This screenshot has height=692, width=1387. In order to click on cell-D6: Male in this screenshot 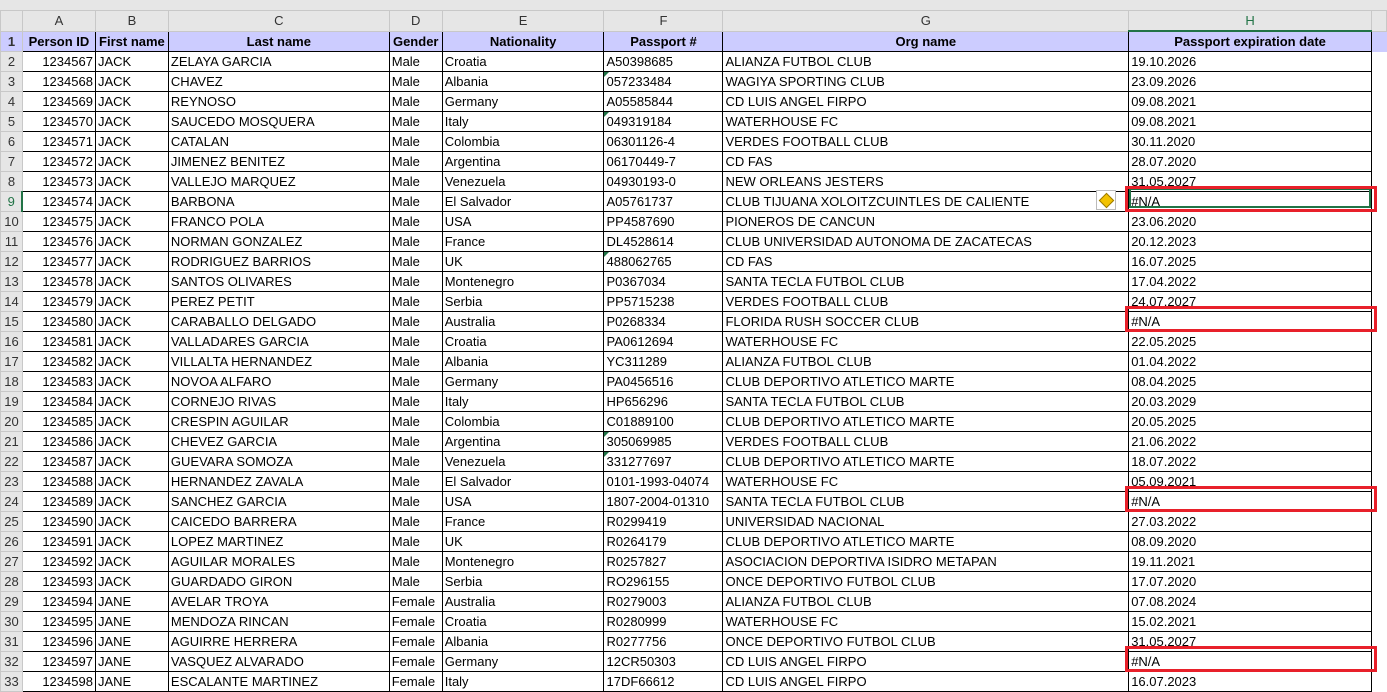, I will do `click(415, 141)`.